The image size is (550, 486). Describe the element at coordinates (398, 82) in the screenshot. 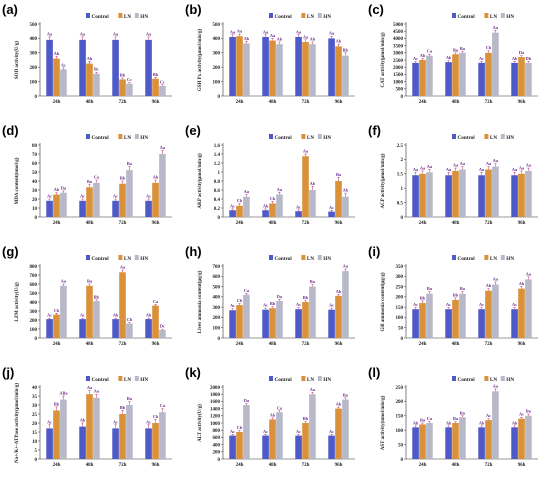

I see `y-tick-label: 1000` at that location.